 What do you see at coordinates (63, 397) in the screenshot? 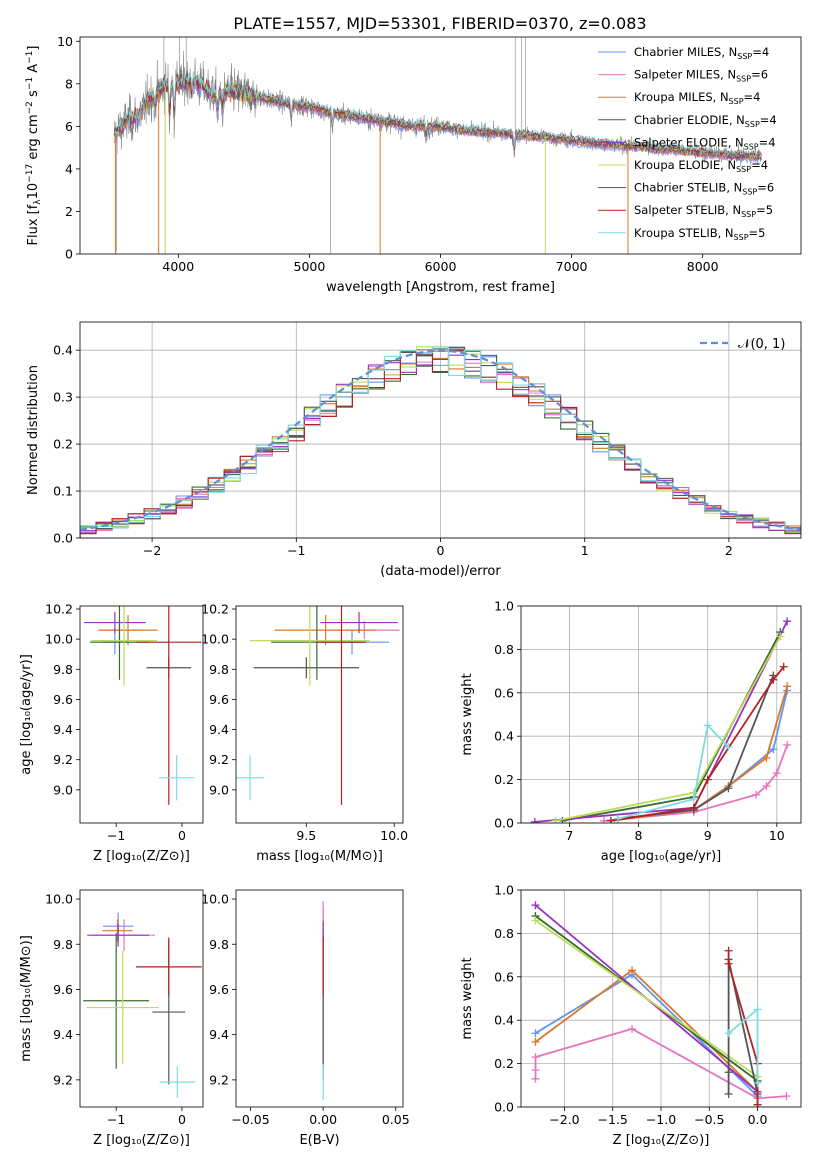
I see `y-tick-label: 0.3` at bounding box center [63, 397].